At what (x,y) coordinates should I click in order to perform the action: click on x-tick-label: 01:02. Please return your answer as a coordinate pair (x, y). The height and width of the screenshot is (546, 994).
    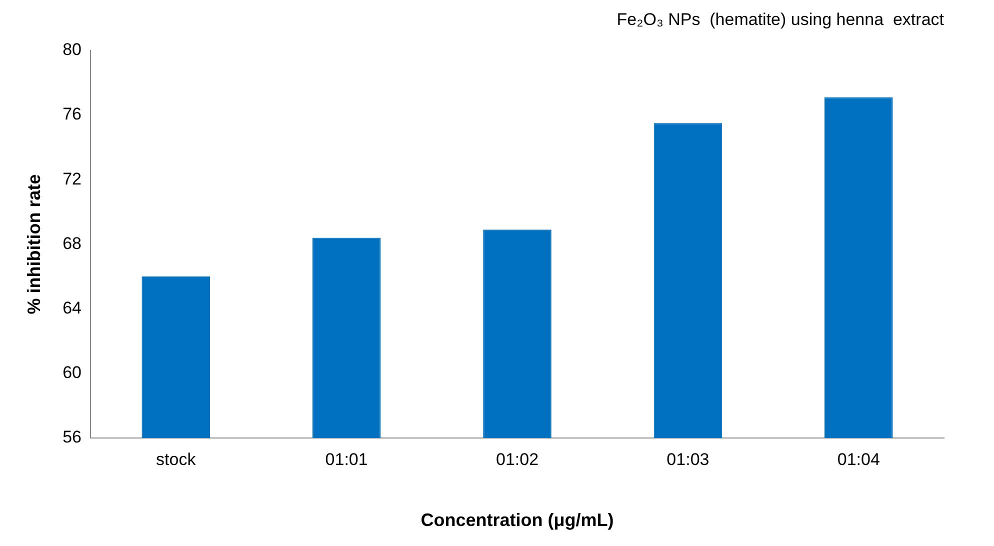
    Looking at the image, I should click on (517, 459).